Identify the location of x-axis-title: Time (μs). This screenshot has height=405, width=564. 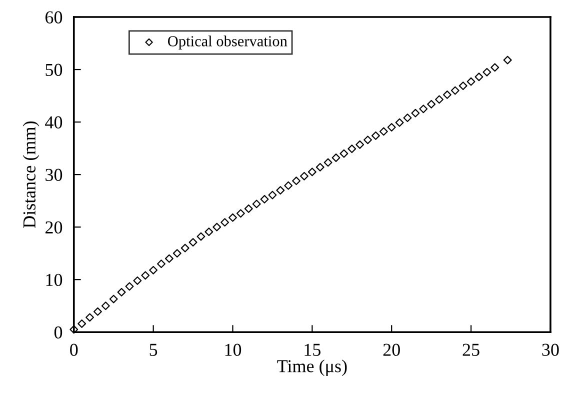
(312, 368).